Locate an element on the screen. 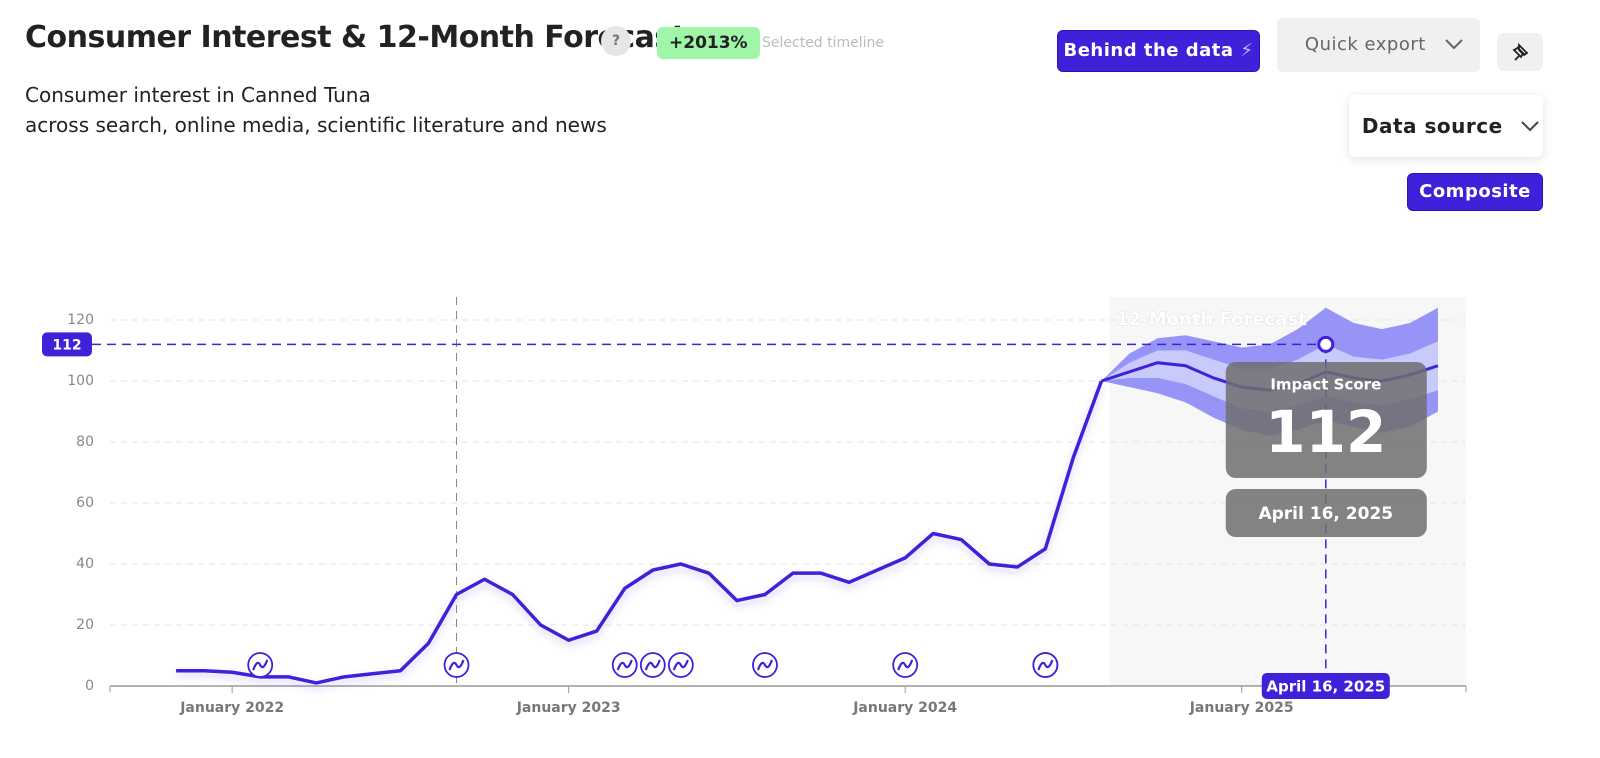 This screenshot has height=758, width=1600. title: Consumer Interest & 12-Month Forecast is located at coordinates (355, 37).